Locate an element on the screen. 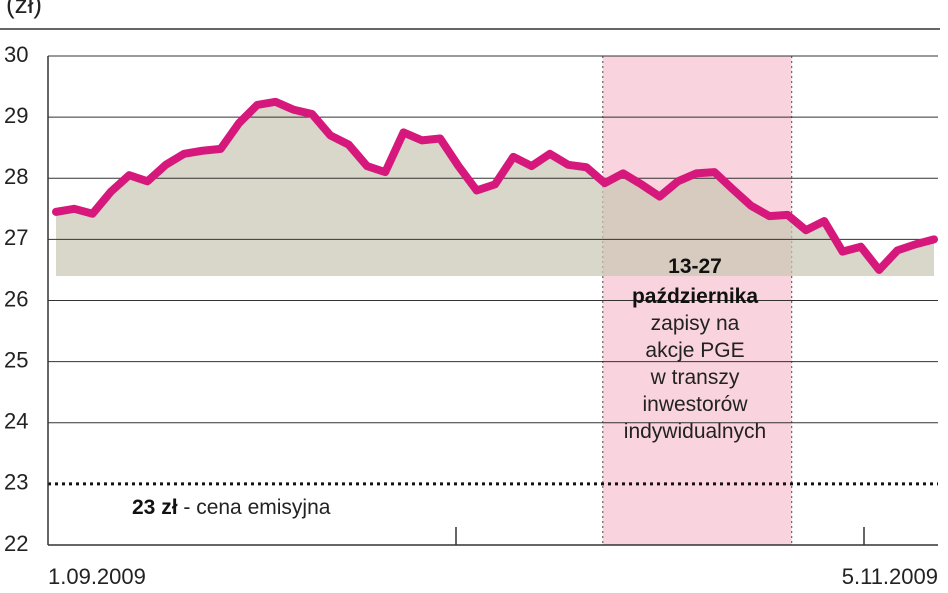 The width and height of the screenshot is (948, 593). x-end-label: 5.11.2009 is located at coordinates (890, 576).